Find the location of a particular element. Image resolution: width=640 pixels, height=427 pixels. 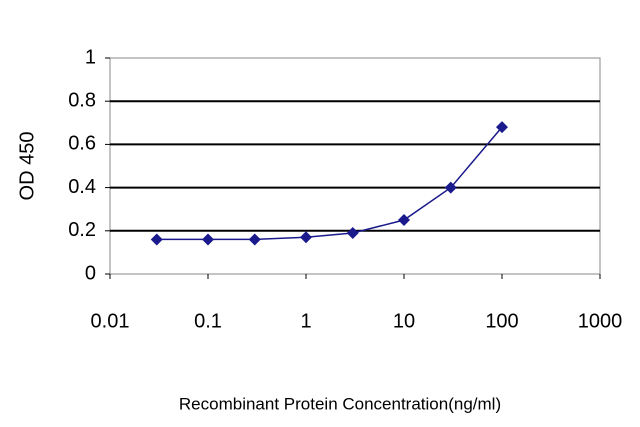

y-tick-label: 0.6 is located at coordinates (82, 144).